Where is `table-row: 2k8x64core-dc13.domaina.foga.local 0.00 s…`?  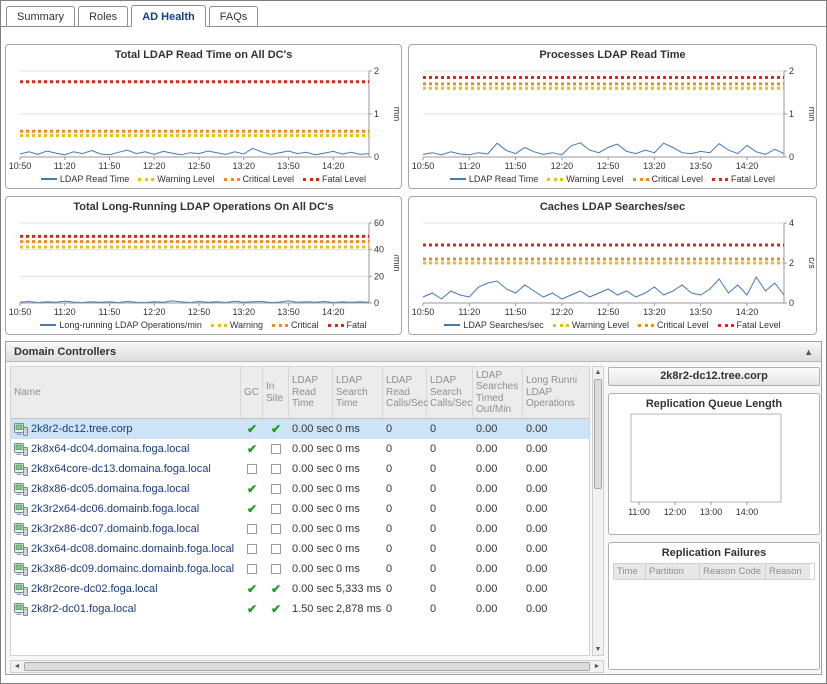
table-row: 2k8x64core-dc13.domaina.foga.local 0.00 s… is located at coordinates (300, 469).